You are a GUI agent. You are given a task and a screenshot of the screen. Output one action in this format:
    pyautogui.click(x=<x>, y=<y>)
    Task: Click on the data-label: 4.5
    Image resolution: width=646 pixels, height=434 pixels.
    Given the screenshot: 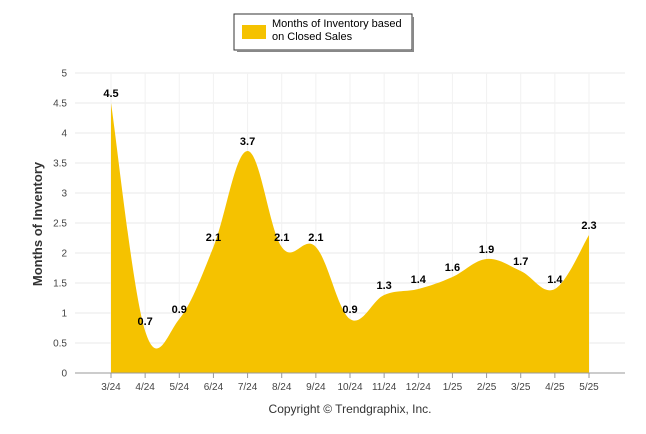 What is the action you would take?
    pyautogui.click(x=110, y=94)
    